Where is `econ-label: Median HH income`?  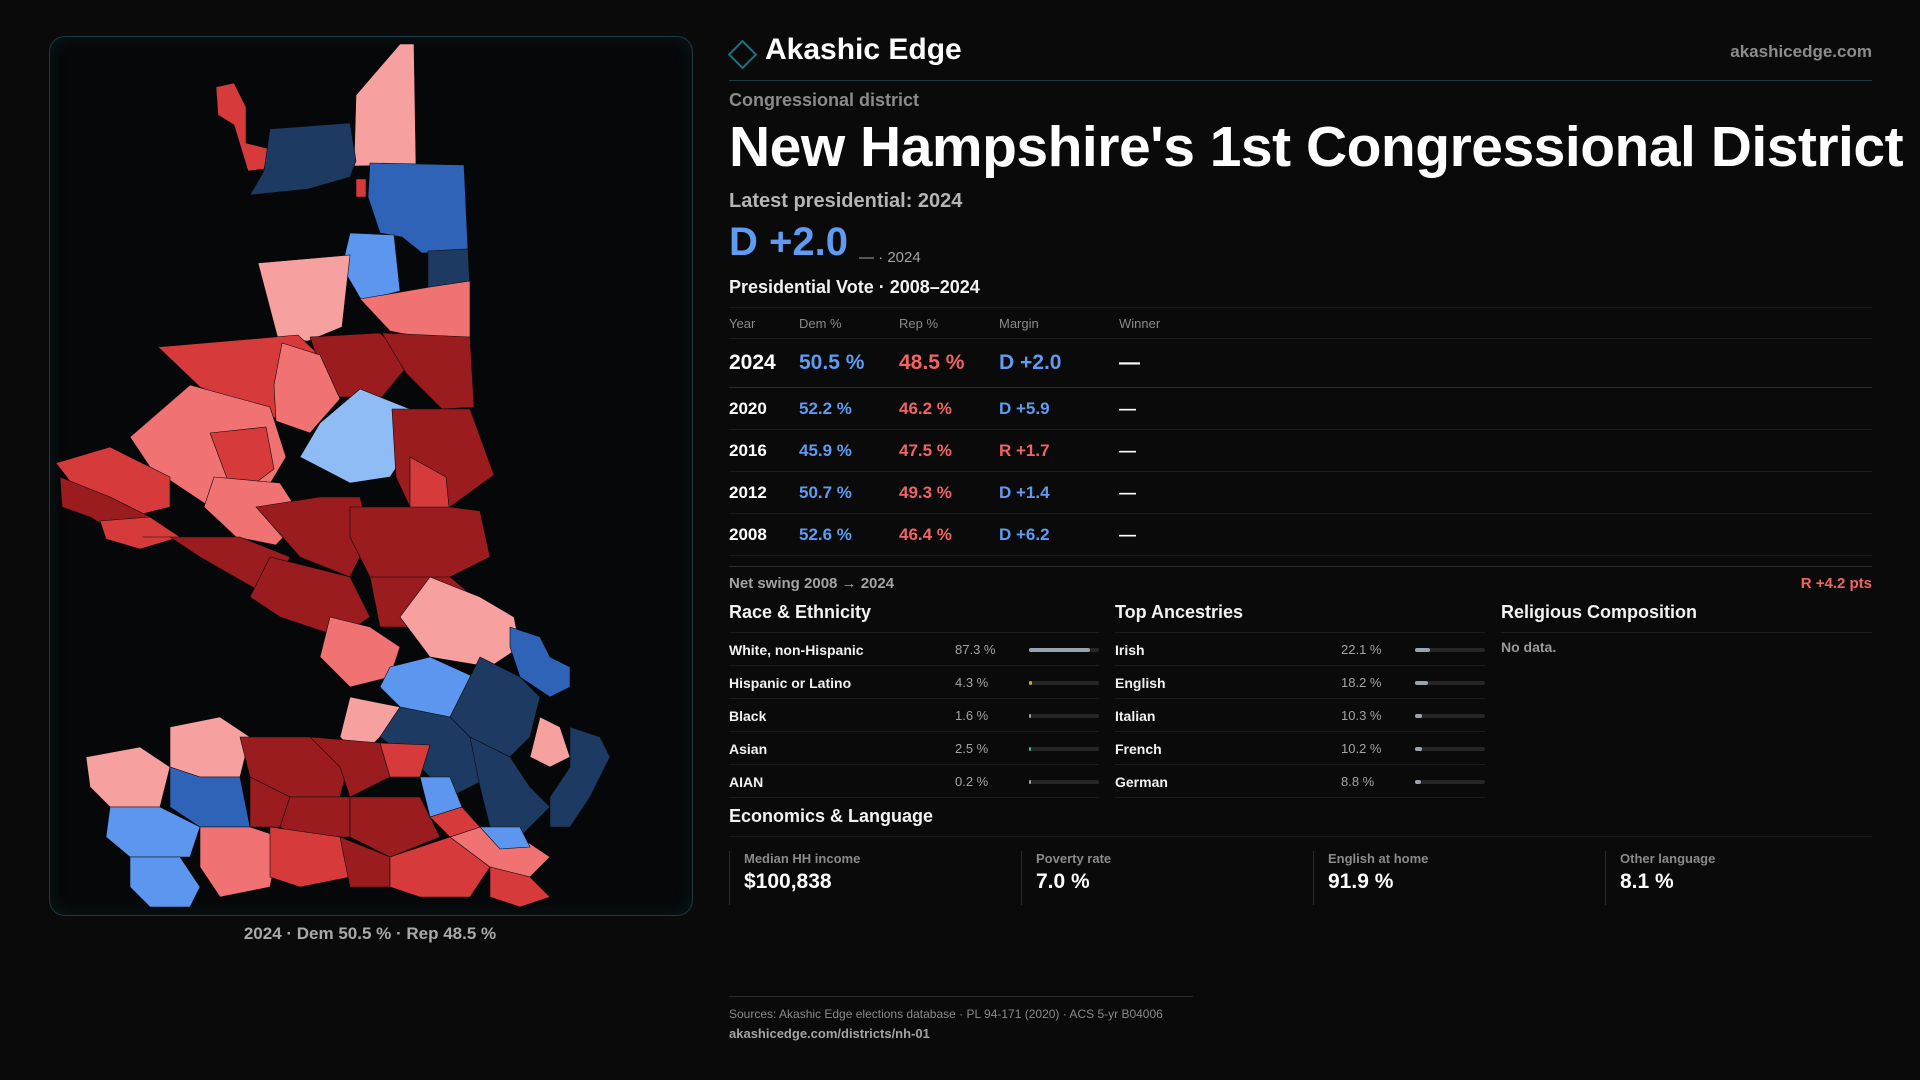
econ-label: Median HH income is located at coordinates (802, 858).